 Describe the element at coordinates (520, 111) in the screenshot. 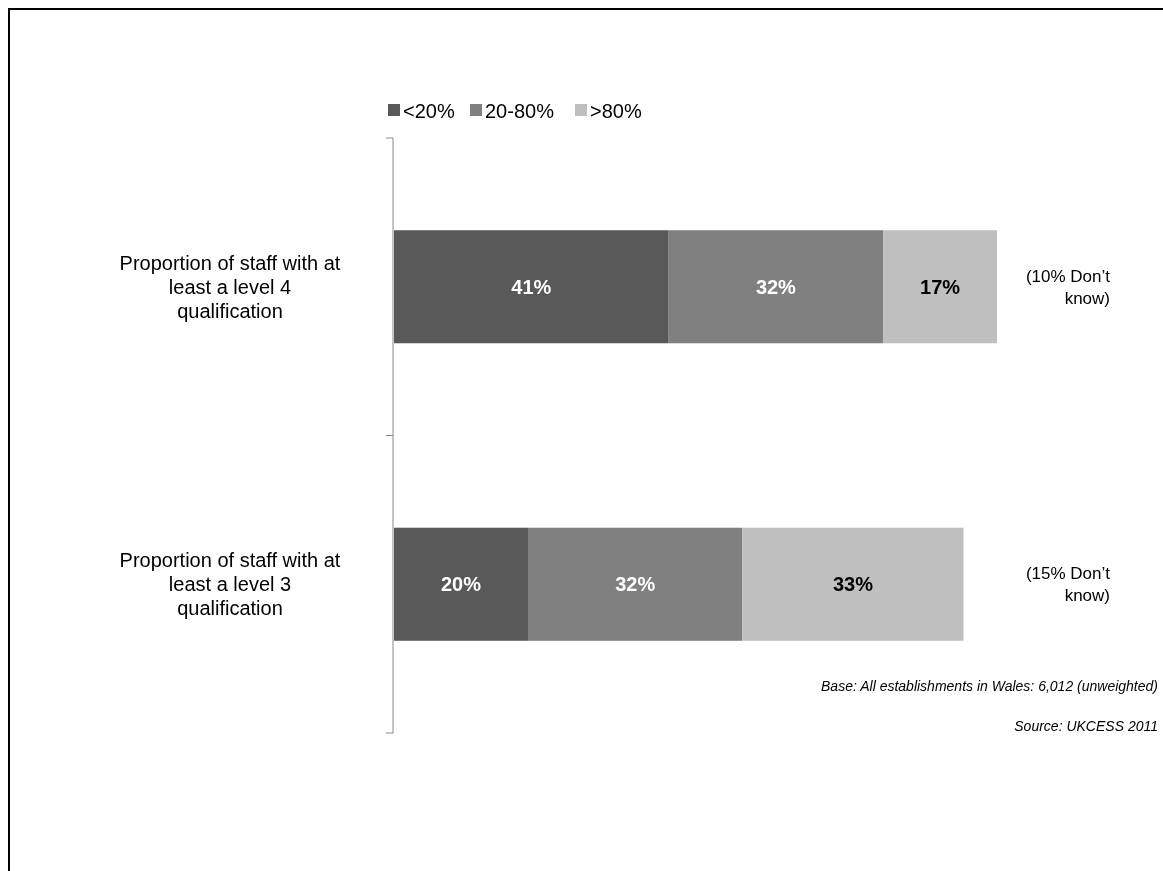

I see `legend-label: 20-80%` at that location.